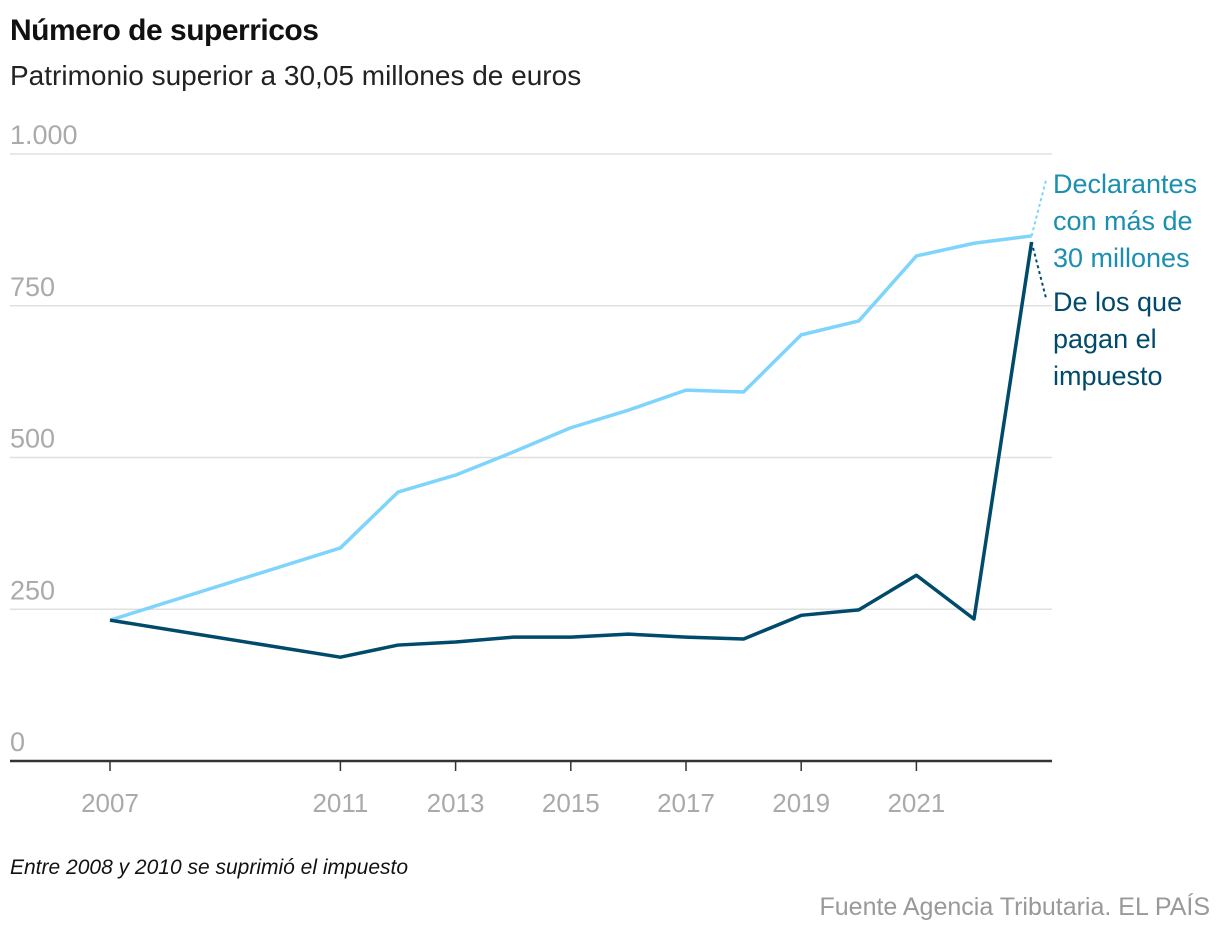  What do you see at coordinates (1038, 208) in the screenshot?
I see `leader-line-declarantes` at bounding box center [1038, 208].